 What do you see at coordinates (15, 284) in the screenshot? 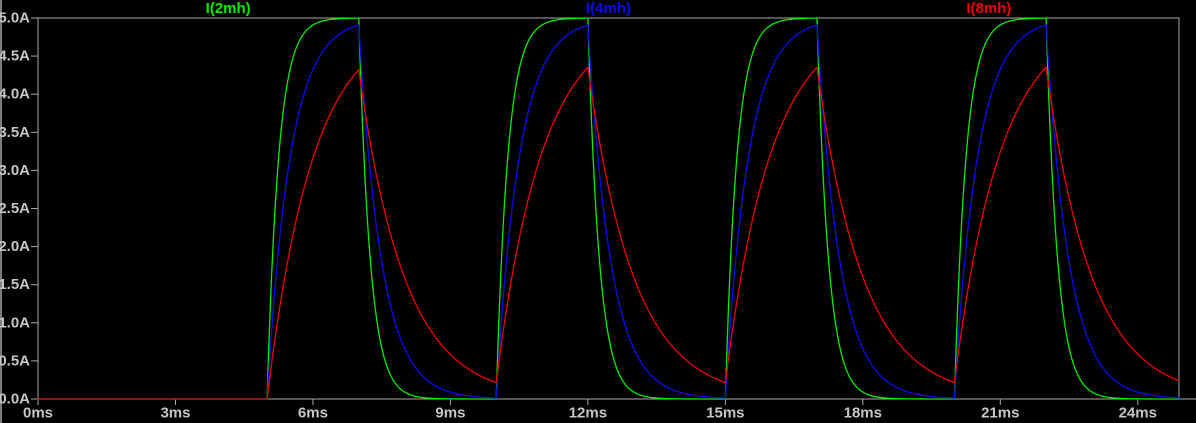
I see `y-tick-label: 1.5A` at bounding box center [15, 284].